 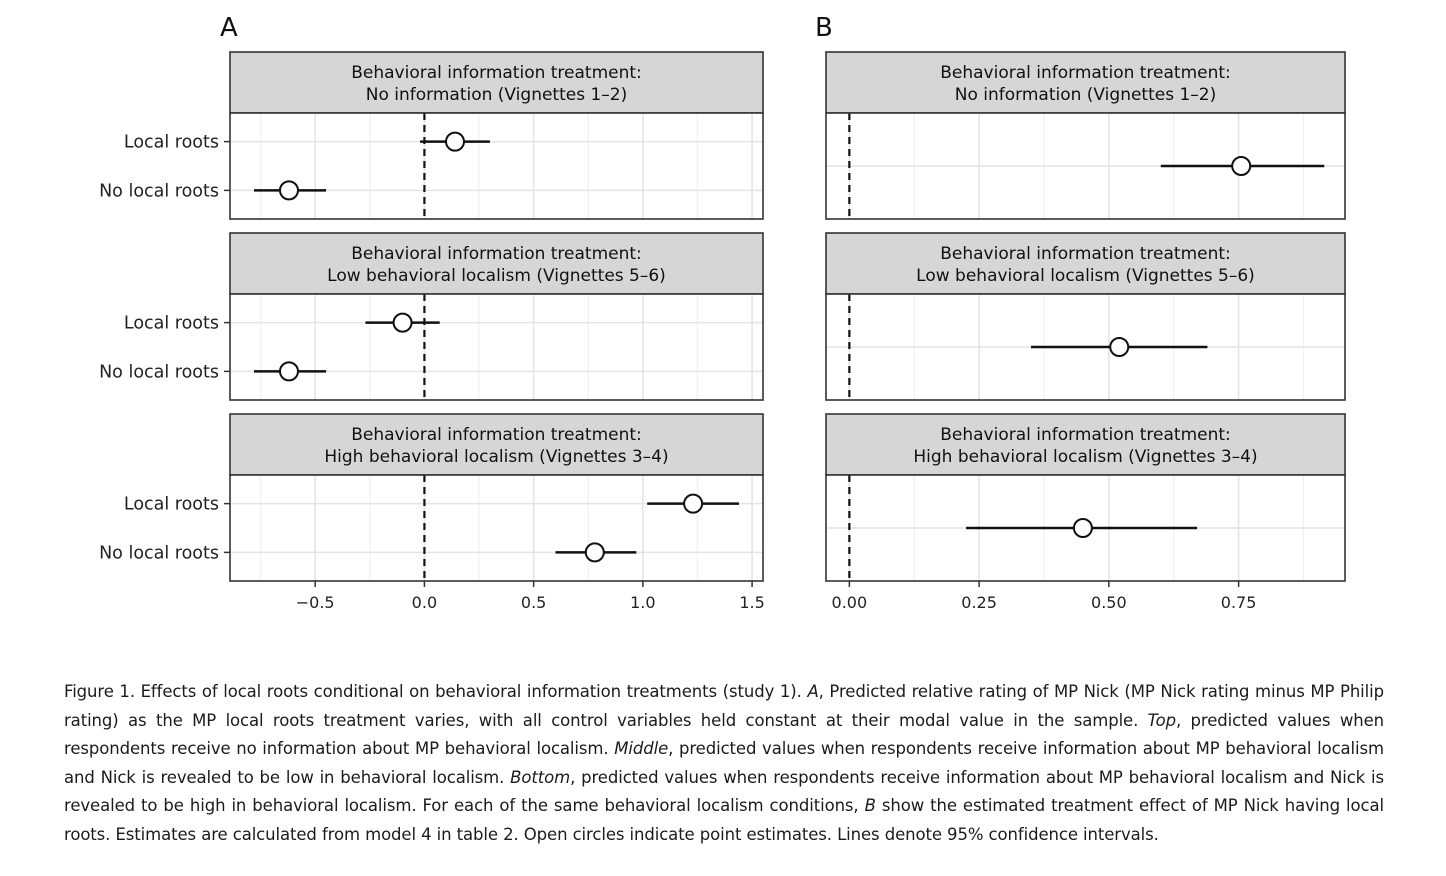 I want to click on x-tick-label: 0.50, so click(x=1109, y=602).